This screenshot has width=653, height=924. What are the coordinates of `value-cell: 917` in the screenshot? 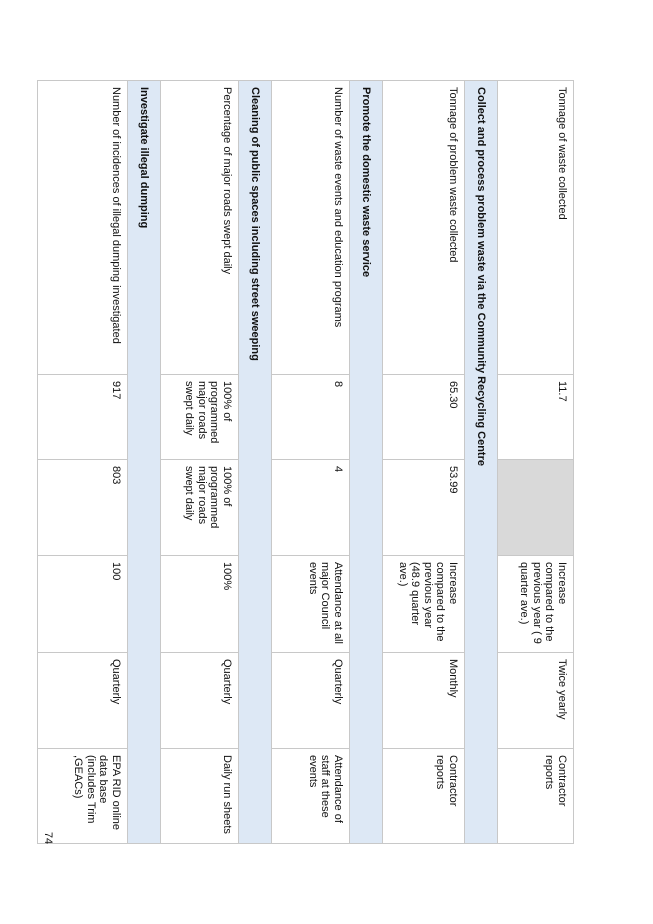 It's located at (82, 417).